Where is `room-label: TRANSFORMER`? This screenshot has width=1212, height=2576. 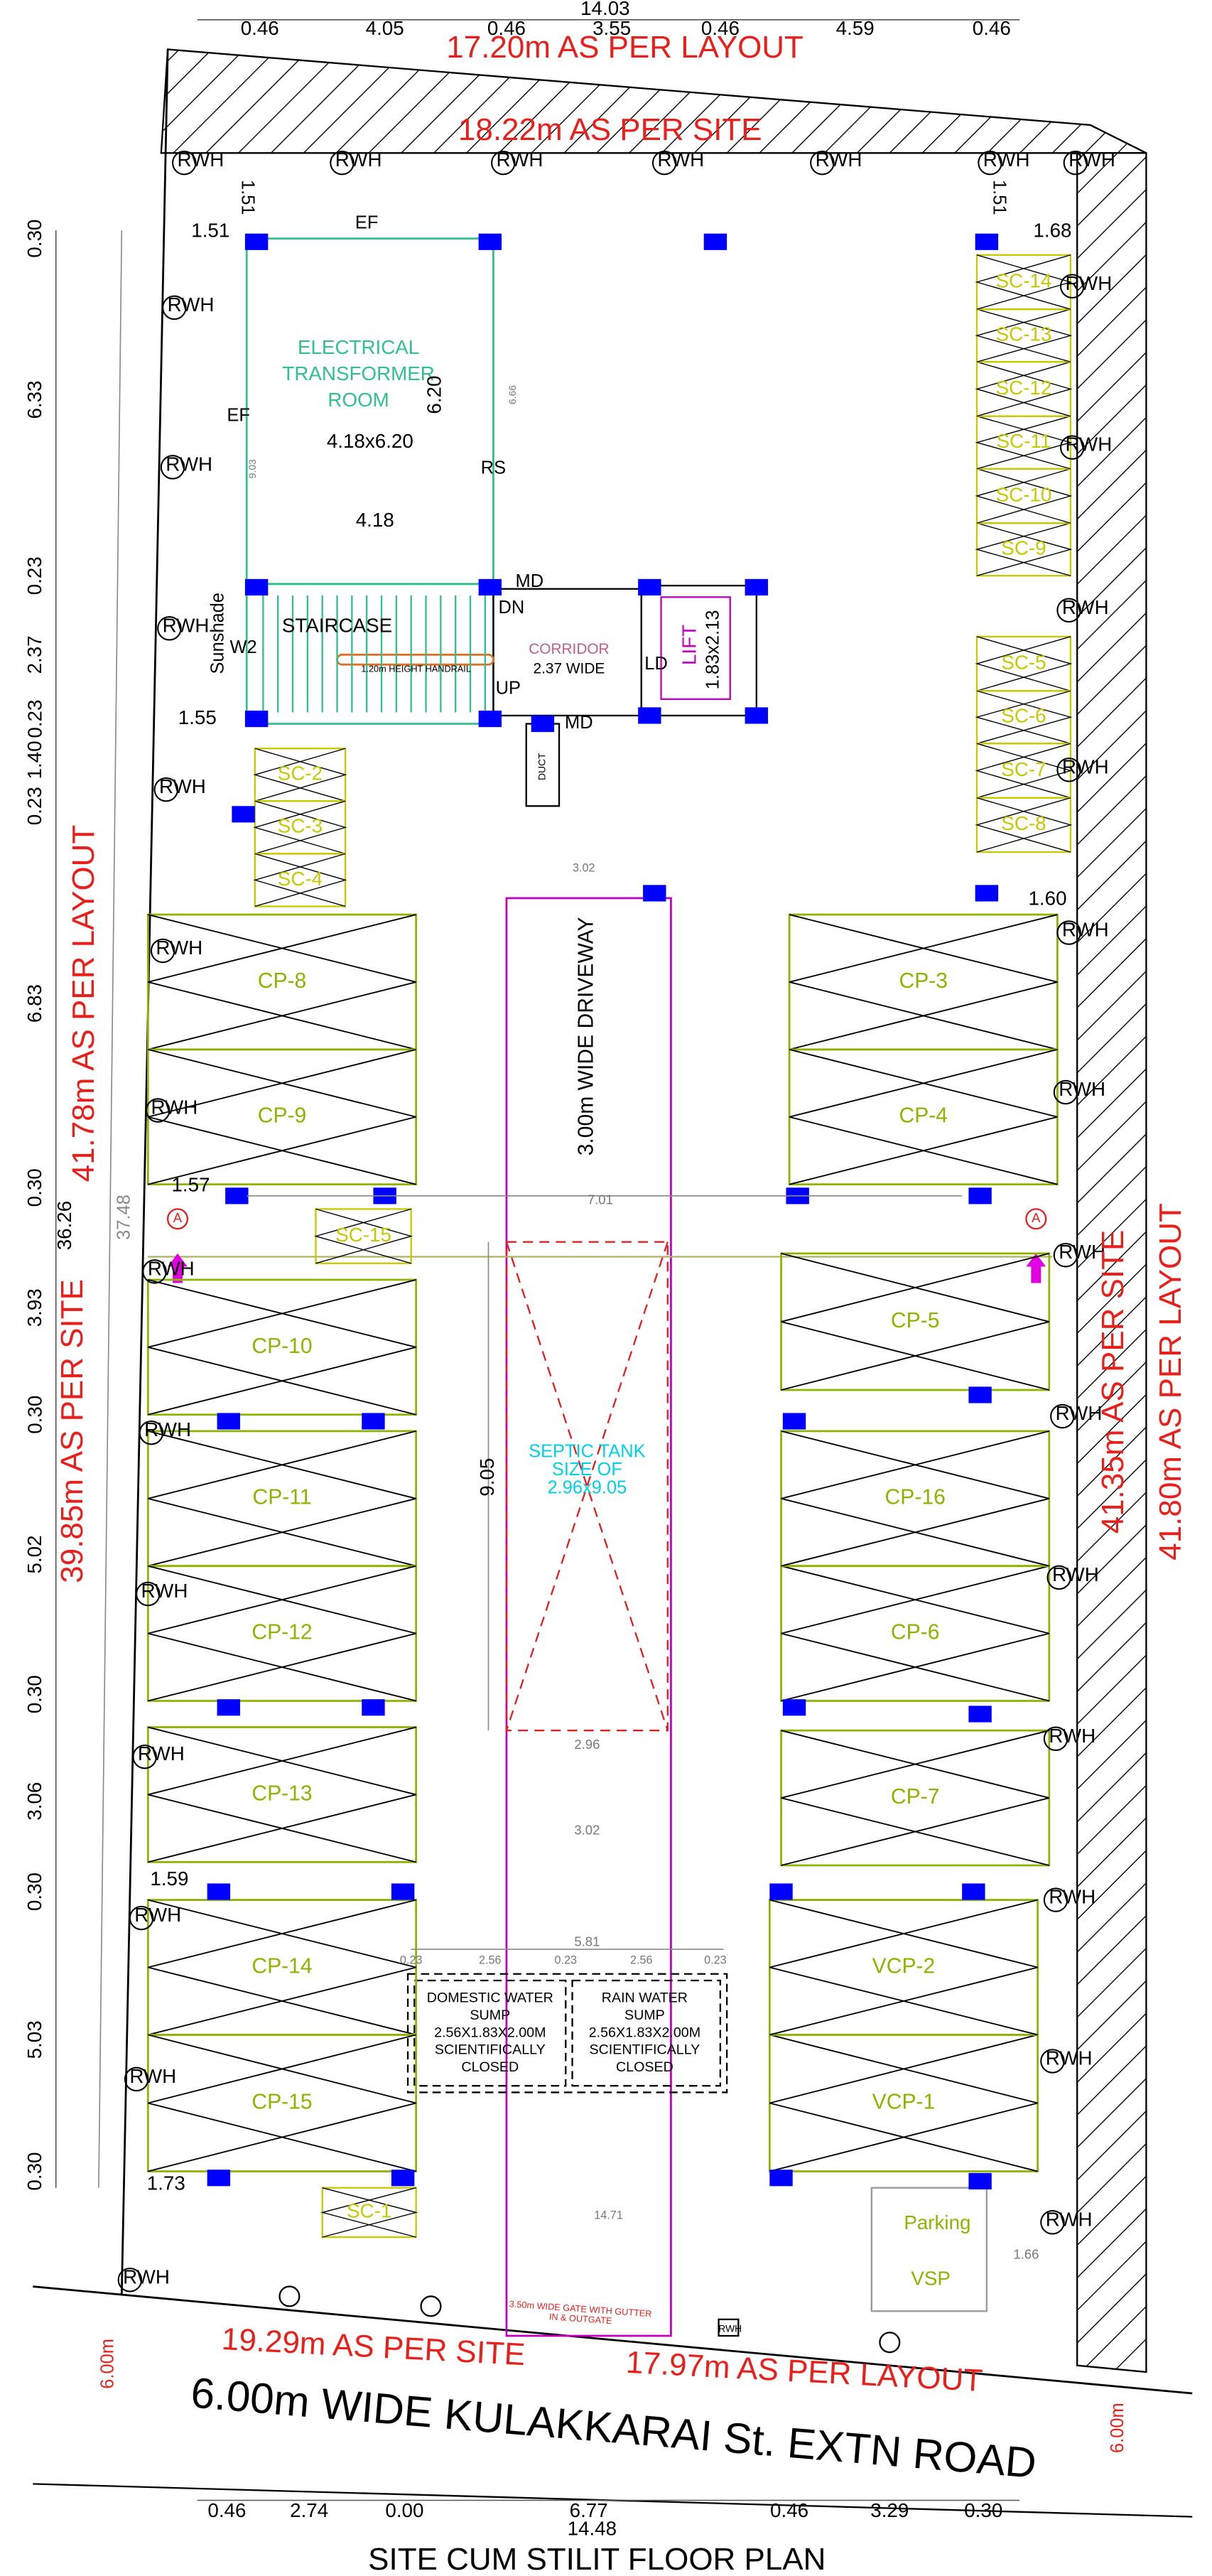
room-label: TRANSFORMER is located at coordinates (358, 373).